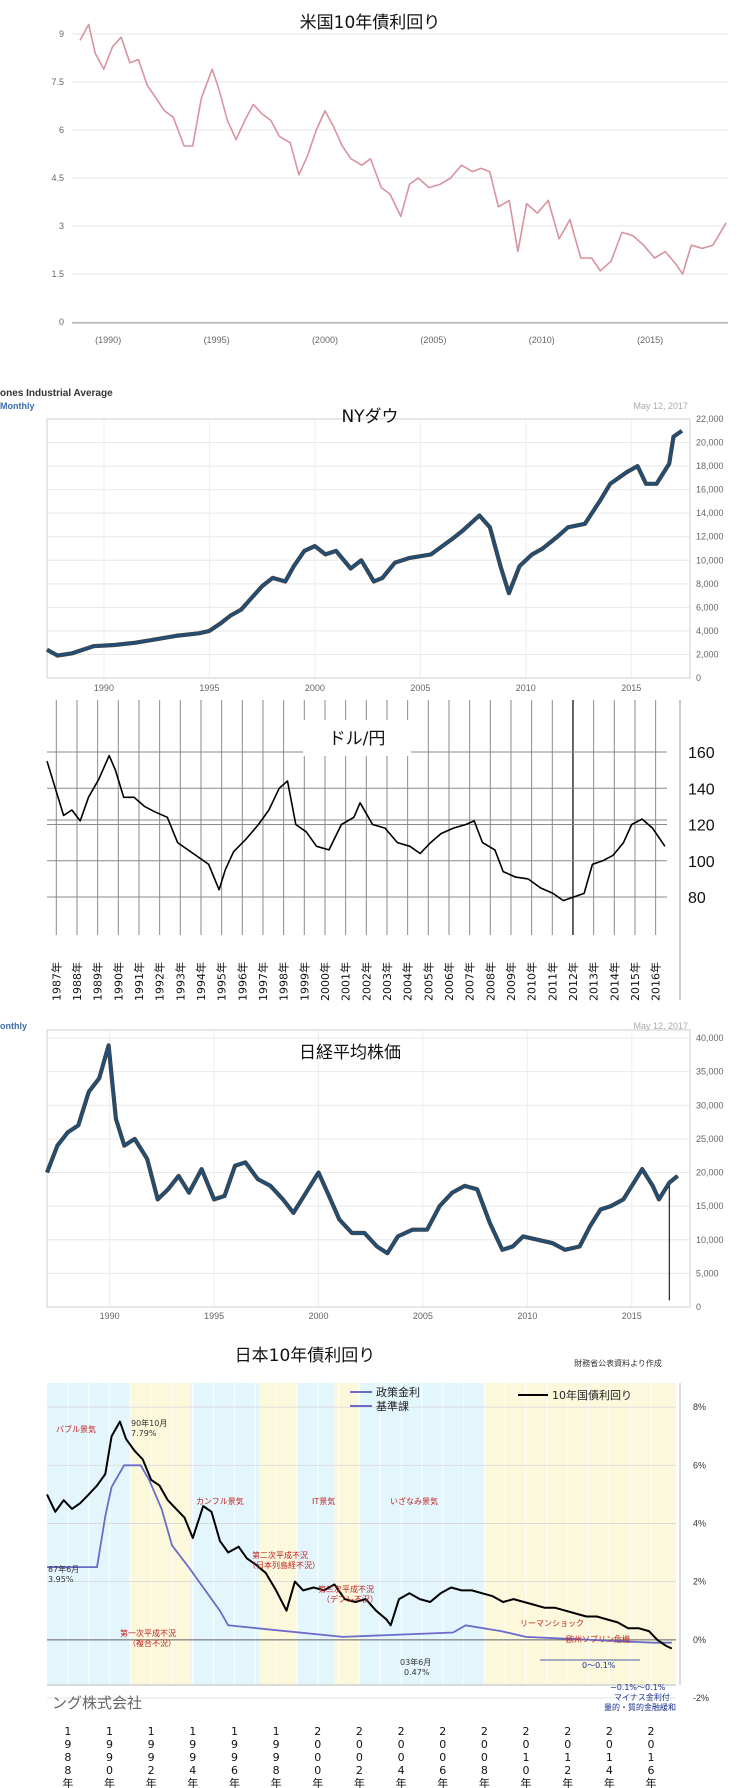 The image size is (740, 1788). What do you see at coordinates (401, 1770) in the screenshot?
I see `x-tick-char: 4` at bounding box center [401, 1770].